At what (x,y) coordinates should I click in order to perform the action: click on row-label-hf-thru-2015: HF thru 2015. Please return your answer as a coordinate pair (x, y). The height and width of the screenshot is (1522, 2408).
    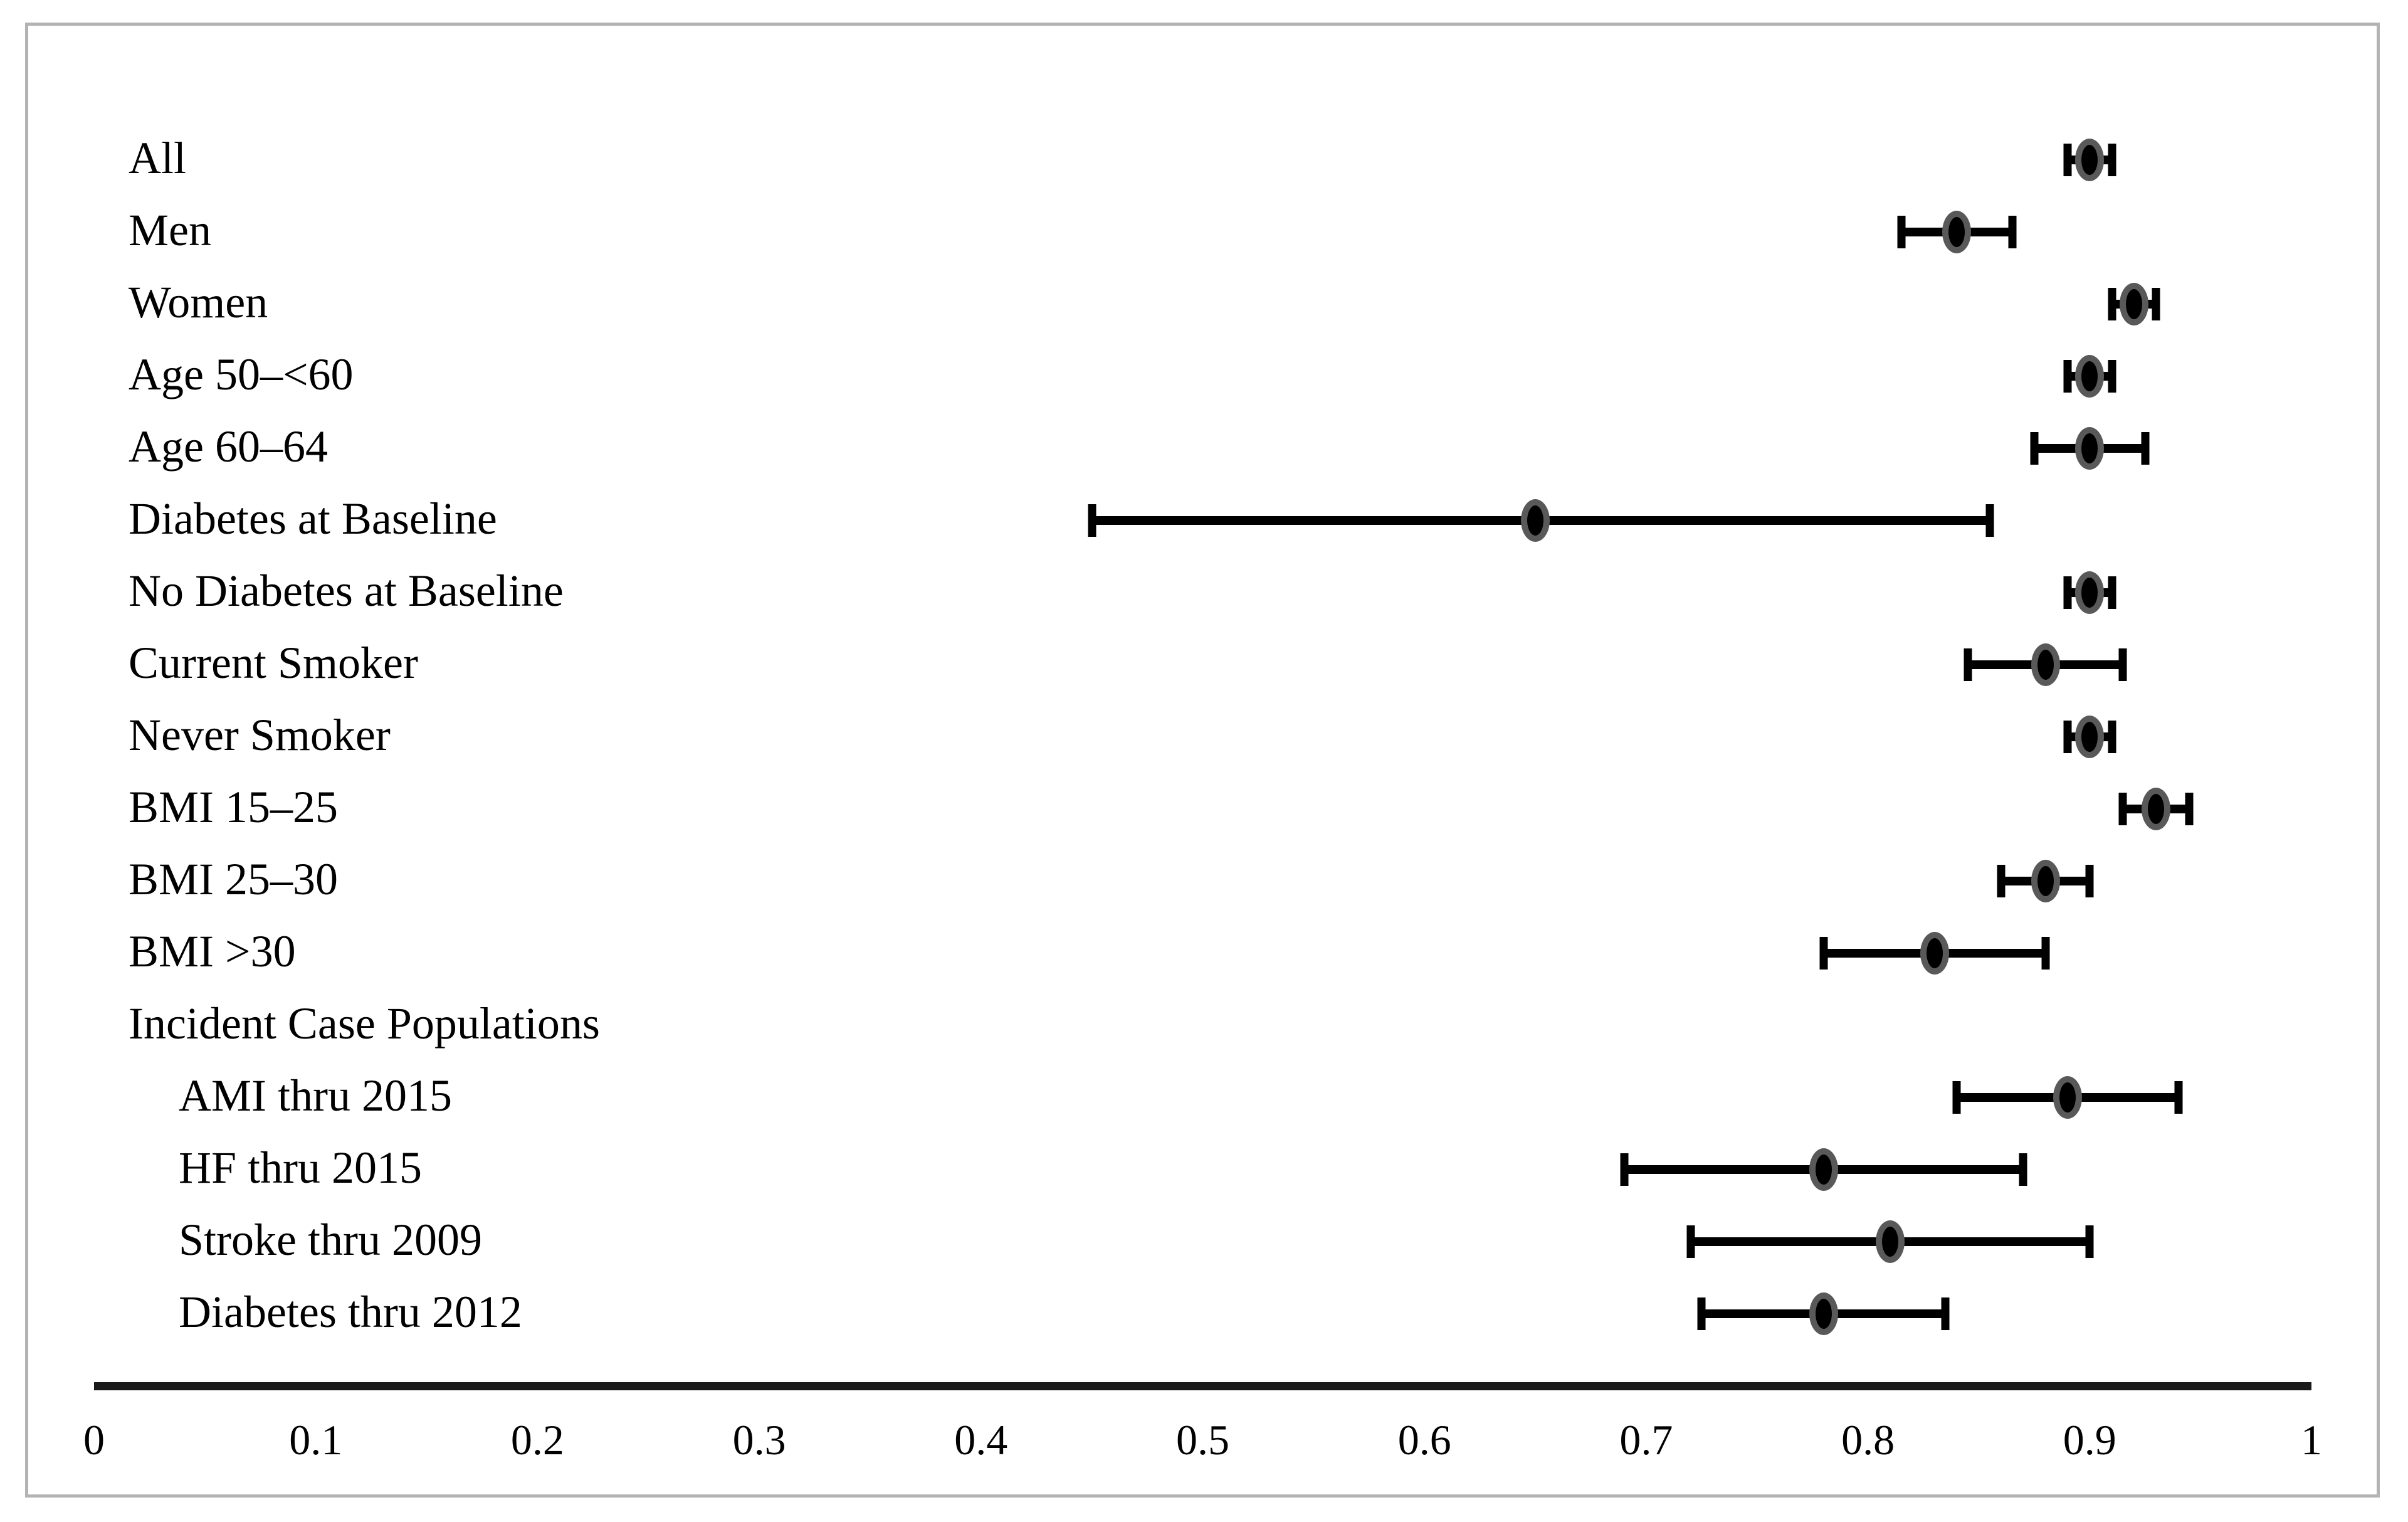
    Looking at the image, I should click on (301, 1168).